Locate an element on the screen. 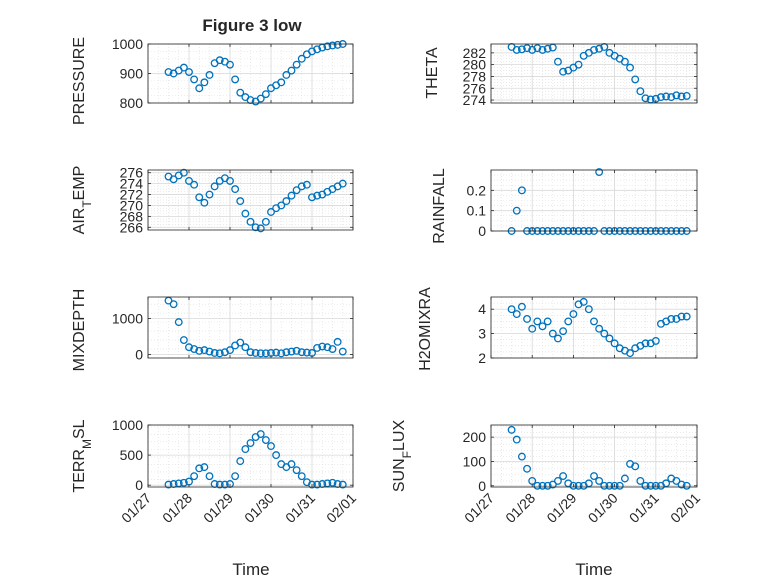 The image size is (778, 583). chart-5: 2 3 4 is located at coordinates (588, 331).